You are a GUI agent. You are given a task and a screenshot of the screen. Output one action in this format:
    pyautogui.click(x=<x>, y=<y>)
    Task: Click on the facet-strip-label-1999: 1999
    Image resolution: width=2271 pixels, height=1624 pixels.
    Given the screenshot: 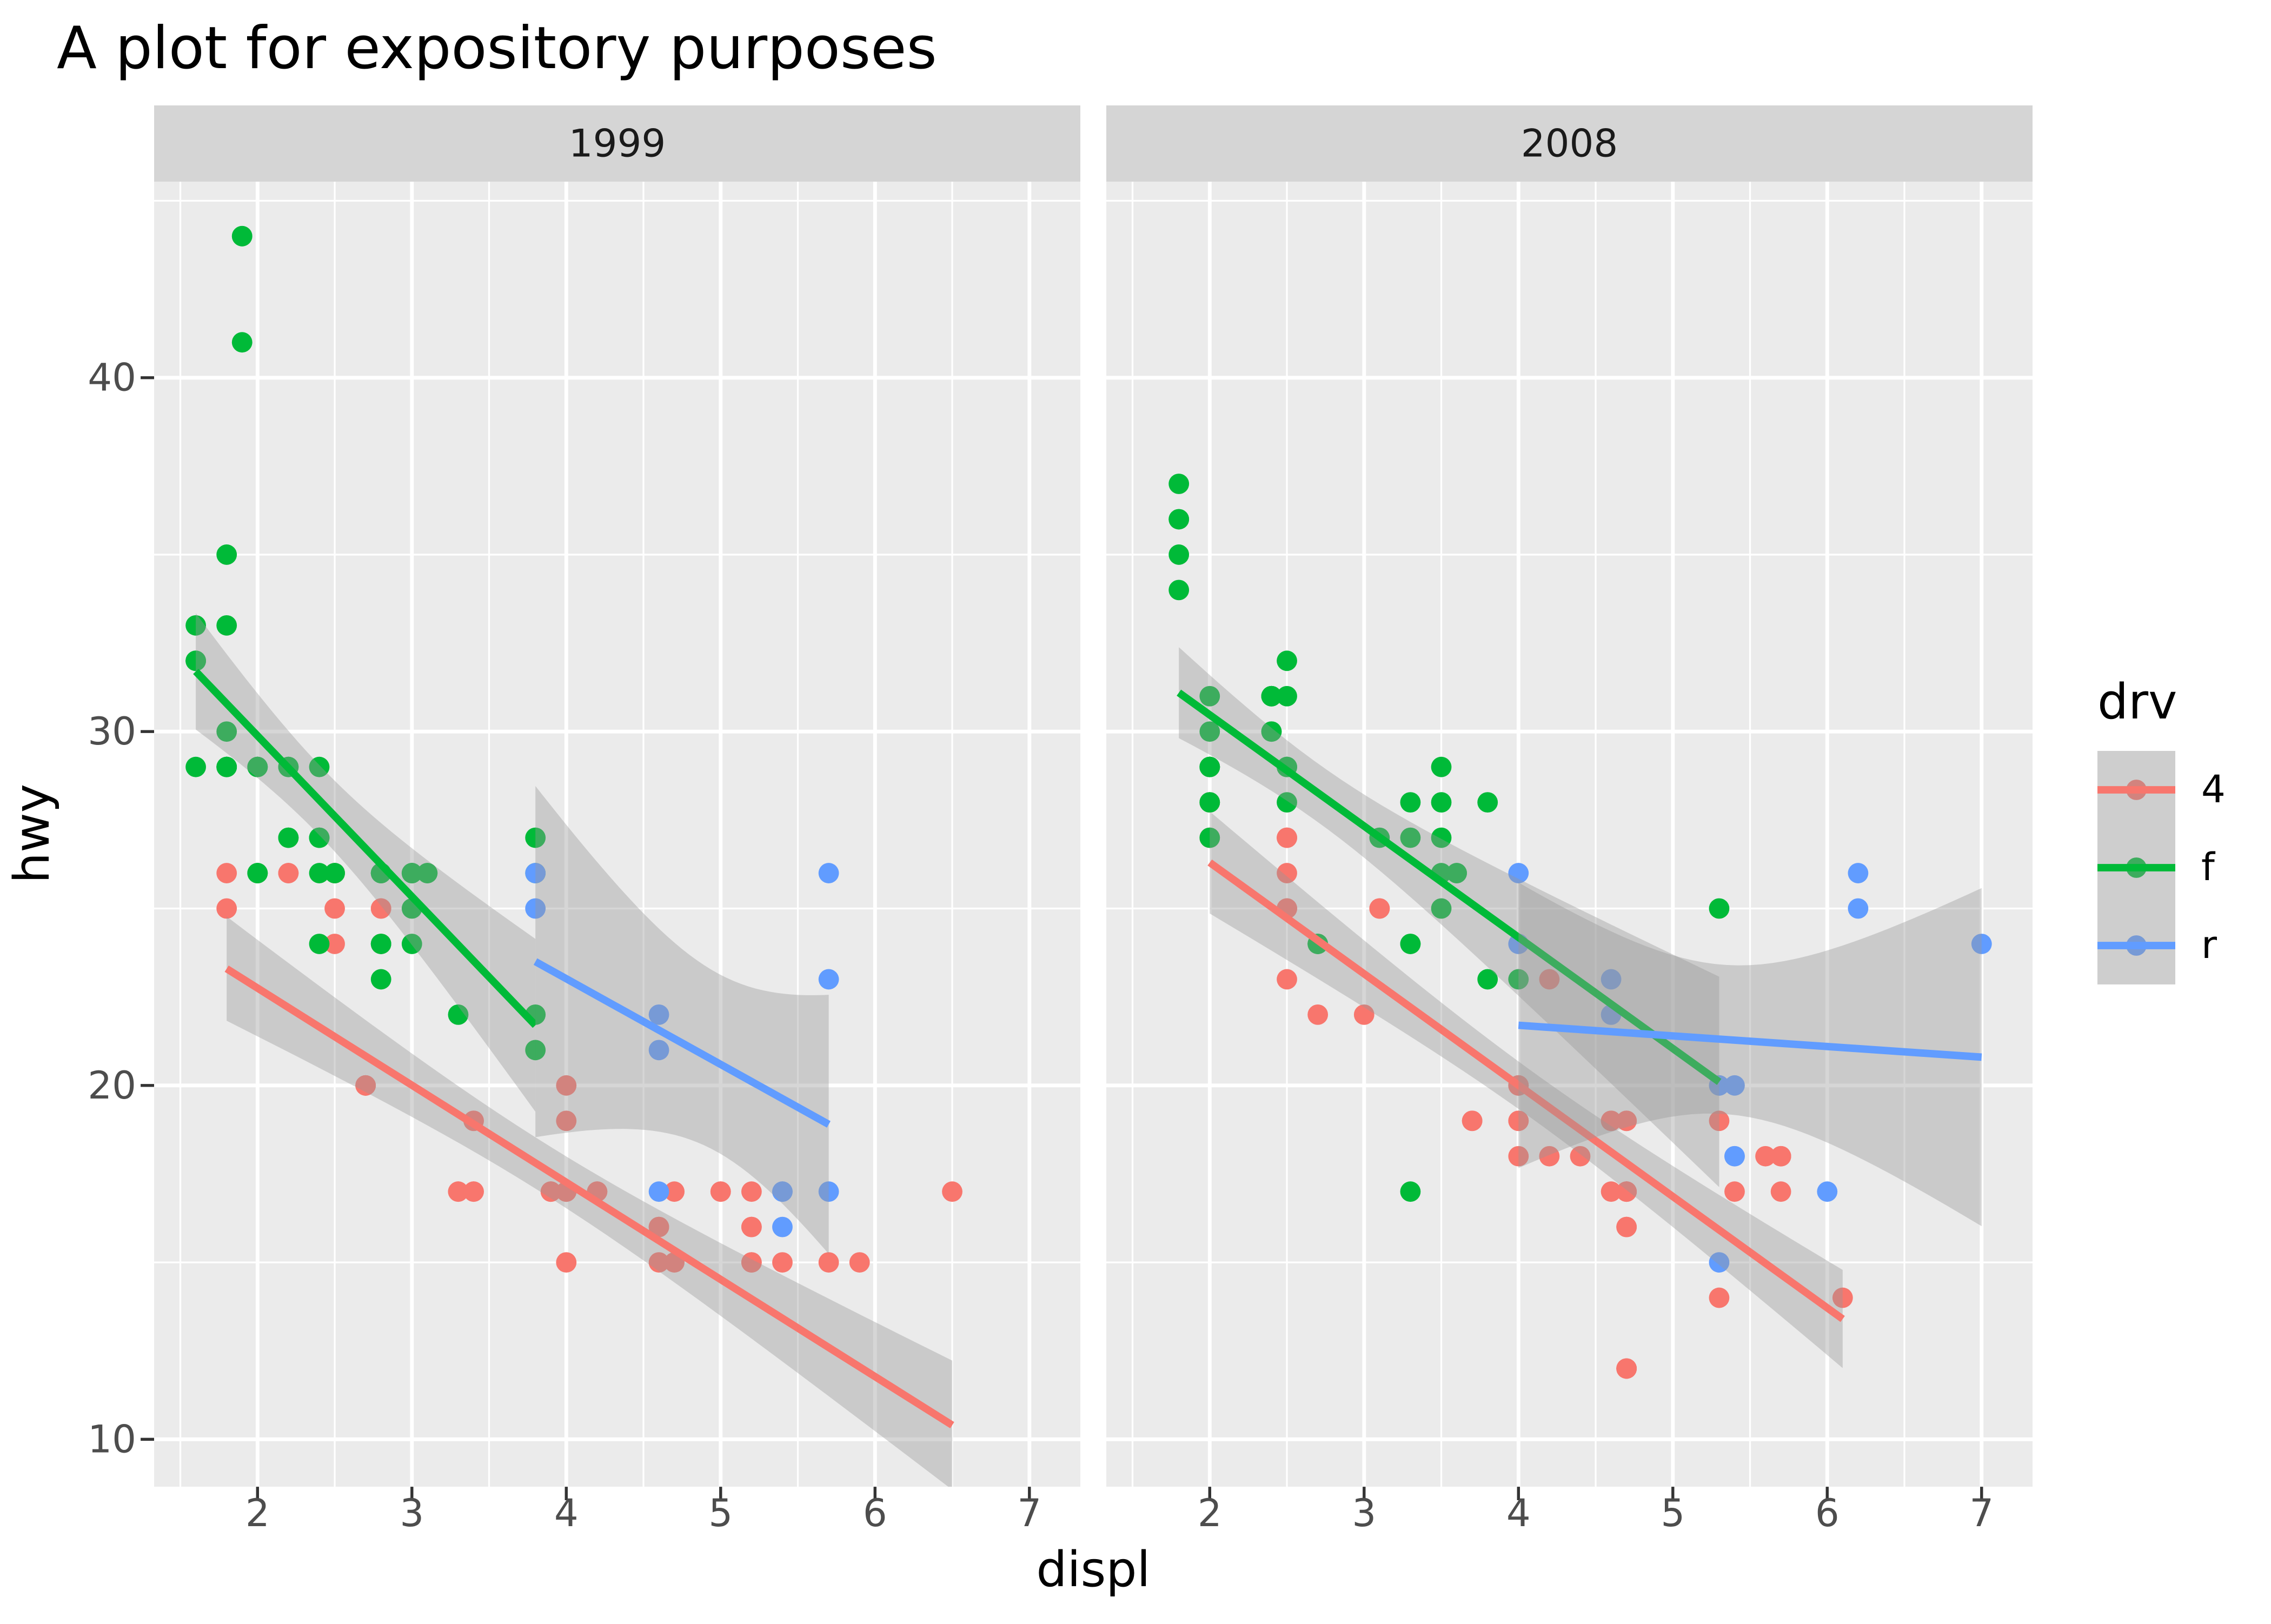 What is the action you would take?
    pyautogui.click(x=617, y=144)
    